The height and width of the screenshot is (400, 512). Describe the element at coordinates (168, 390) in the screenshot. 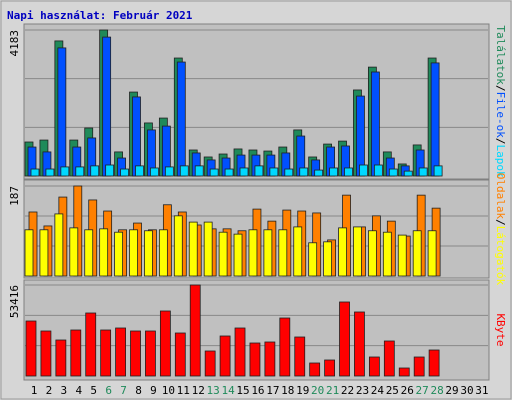

I see `x-tick-label: 10` at that location.